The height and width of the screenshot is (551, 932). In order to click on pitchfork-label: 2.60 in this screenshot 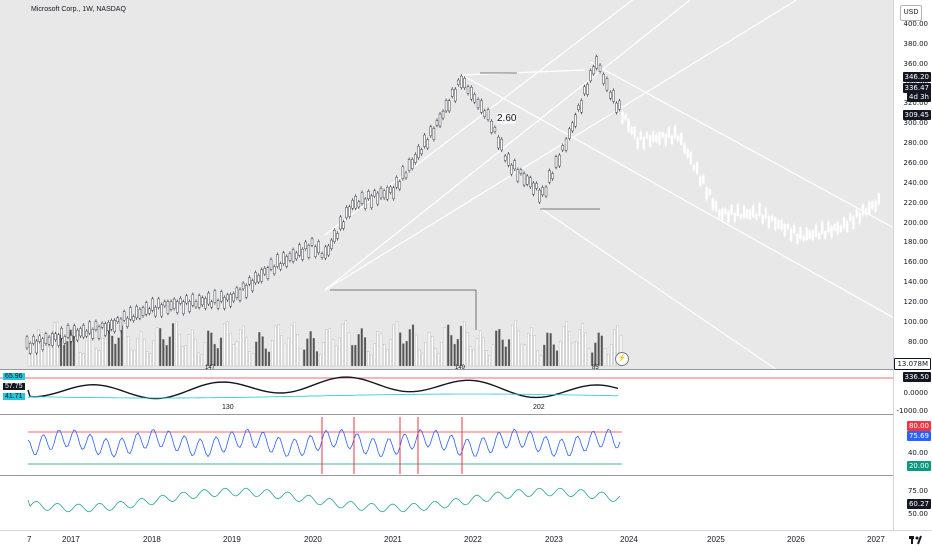, I will do `click(507, 118)`.